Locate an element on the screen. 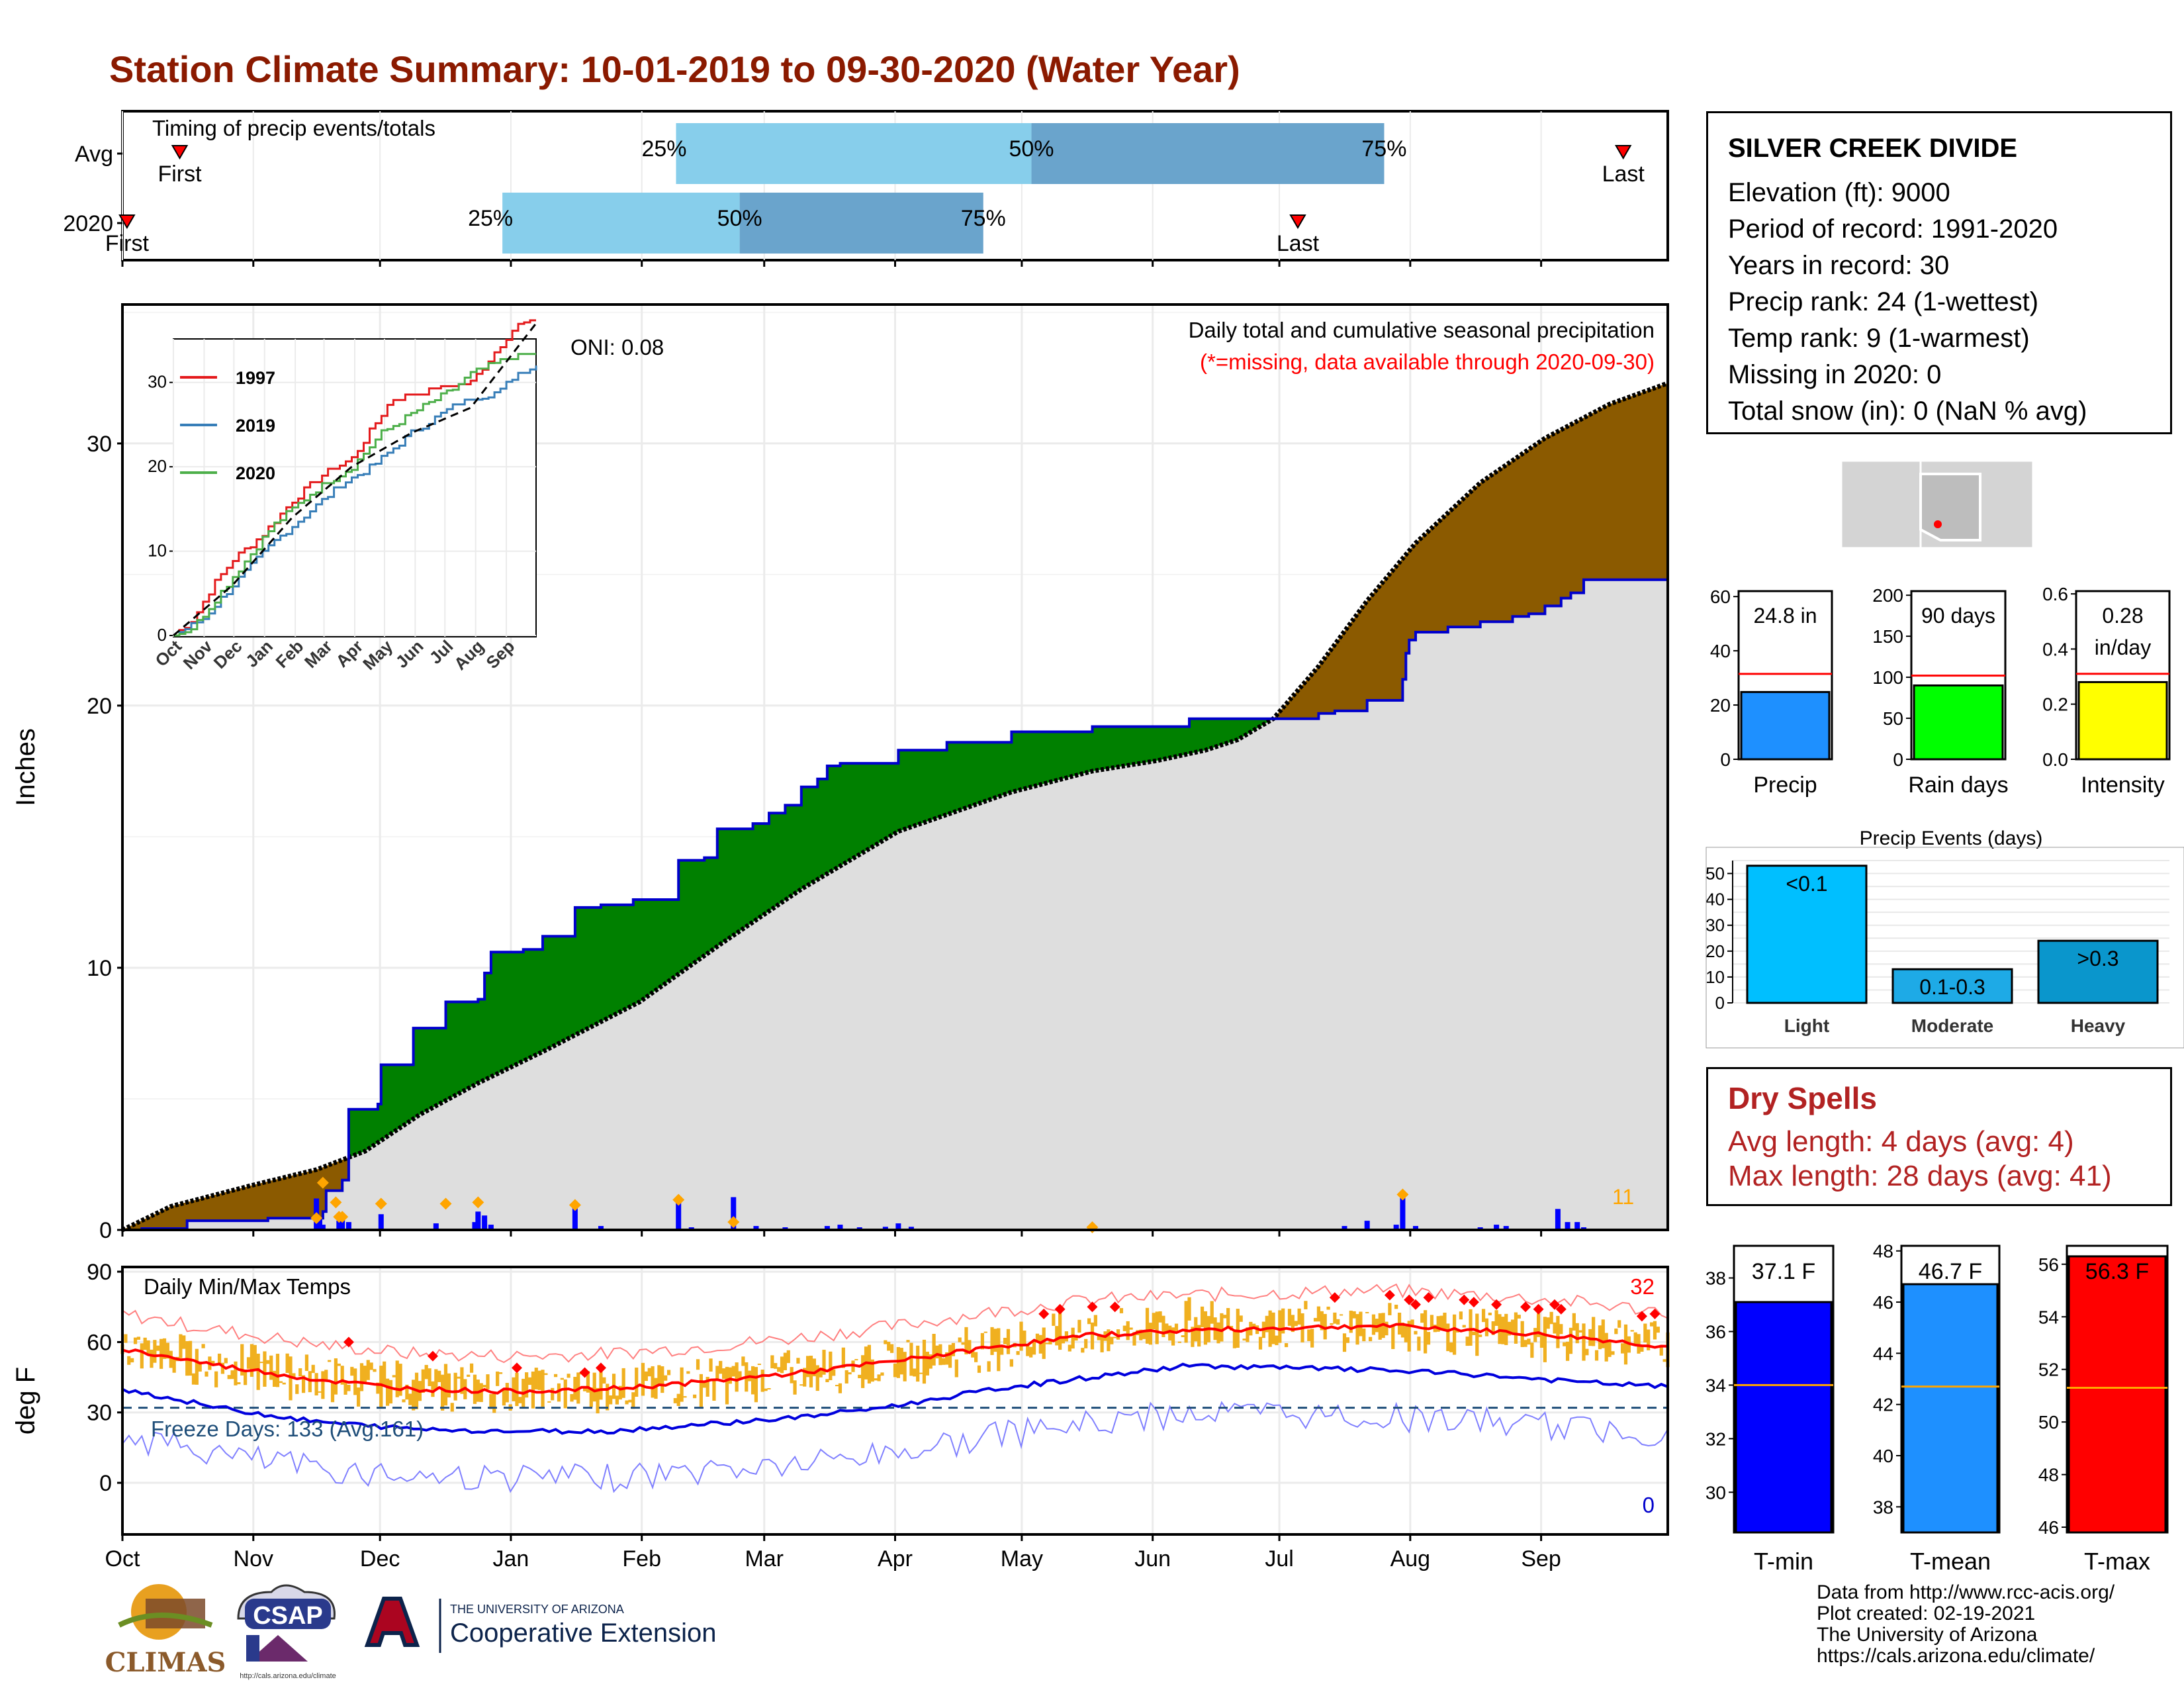  events-ytick-label: 20 is located at coordinates (1715, 951).